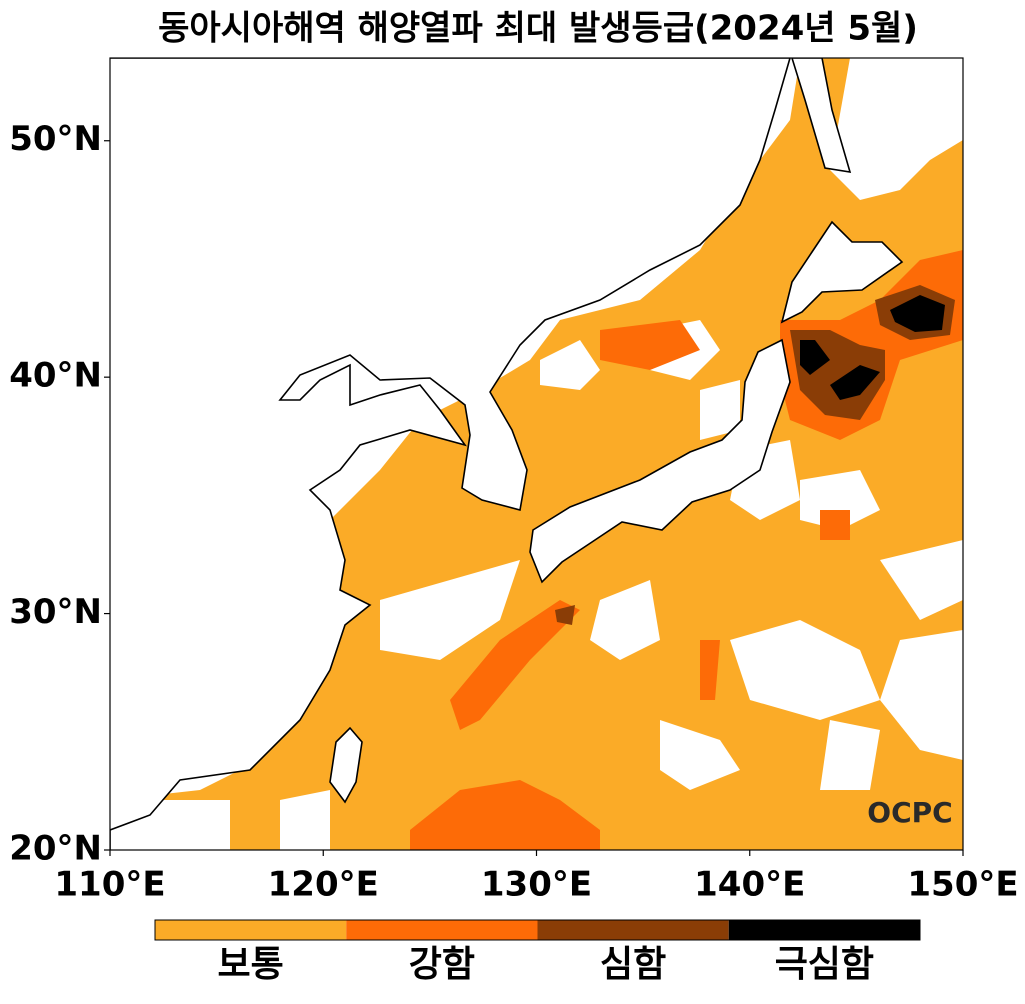 The height and width of the screenshot is (1004, 1025). What do you see at coordinates (55, 139) in the screenshot?
I see `y-tick-label: 50°N` at bounding box center [55, 139].